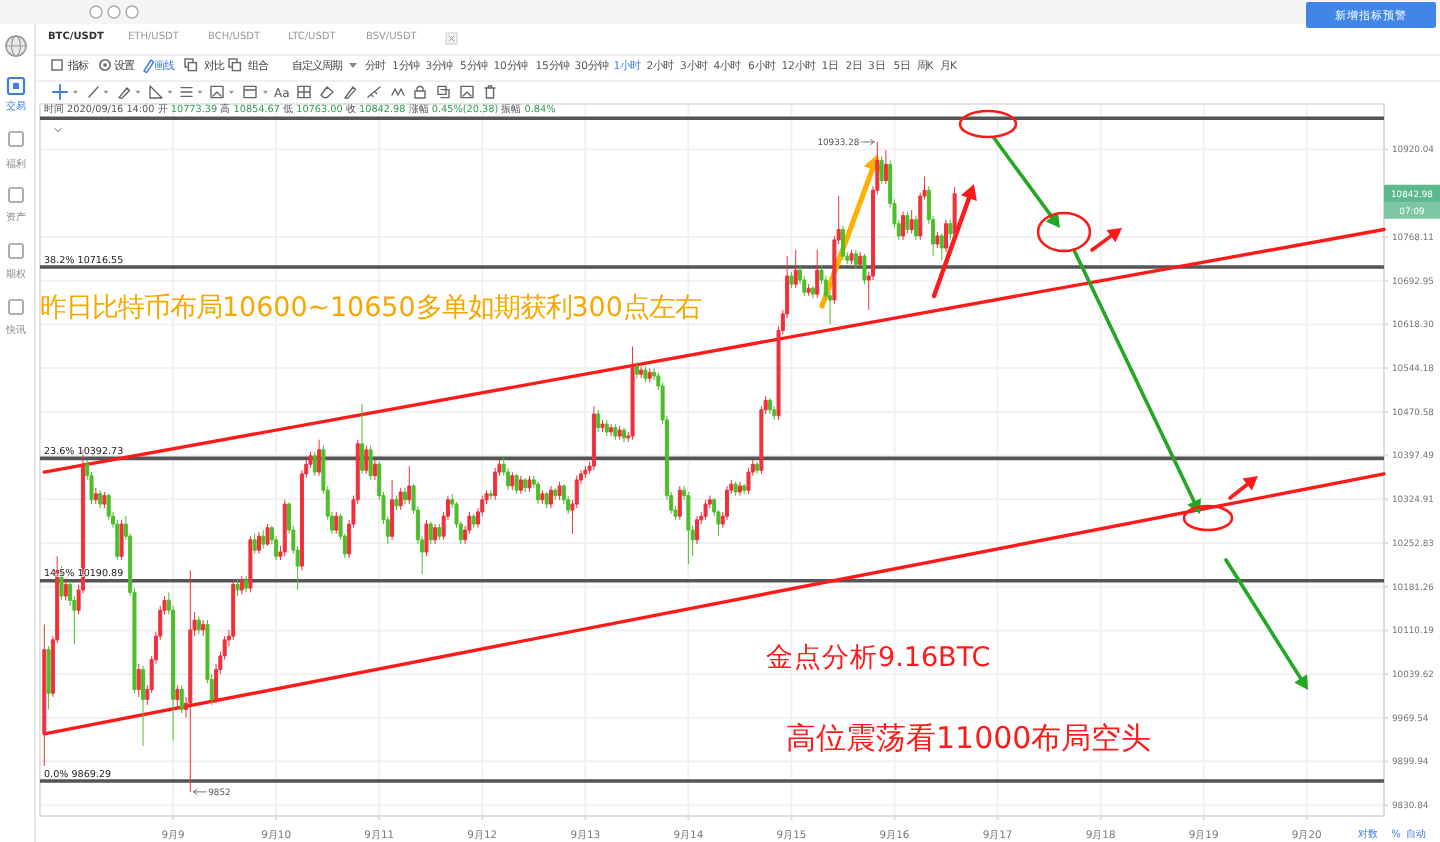 The width and height of the screenshot is (1440, 842). I want to click on annotation: 昨日比特币布局10600~10650多单如期获利300点左右, so click(370, 309).